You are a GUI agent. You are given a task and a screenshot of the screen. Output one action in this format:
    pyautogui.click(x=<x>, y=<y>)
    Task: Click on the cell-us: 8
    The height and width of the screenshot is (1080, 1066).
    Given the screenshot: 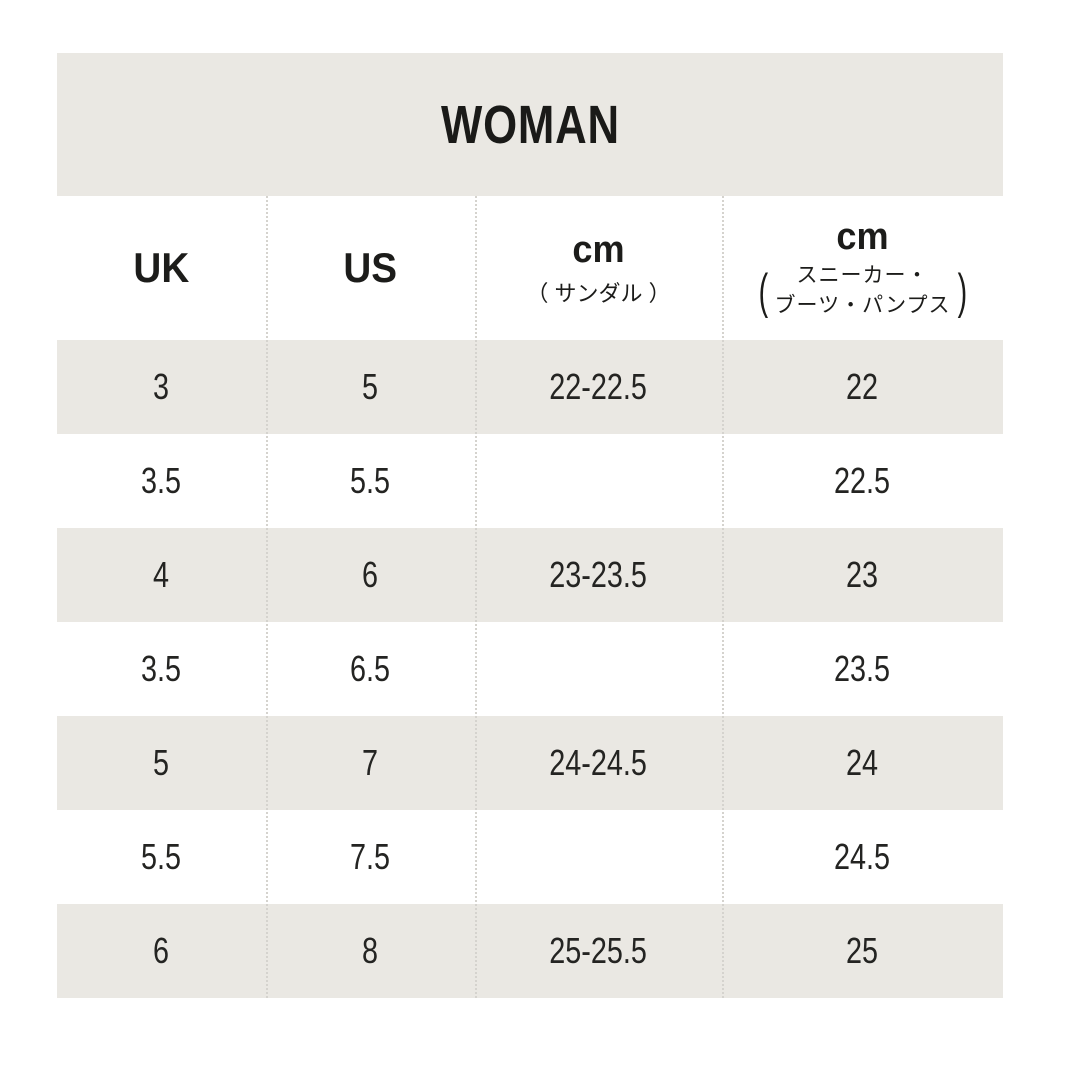 What is the action you would take?
    pyautogui.click(x=370, y=951)
    